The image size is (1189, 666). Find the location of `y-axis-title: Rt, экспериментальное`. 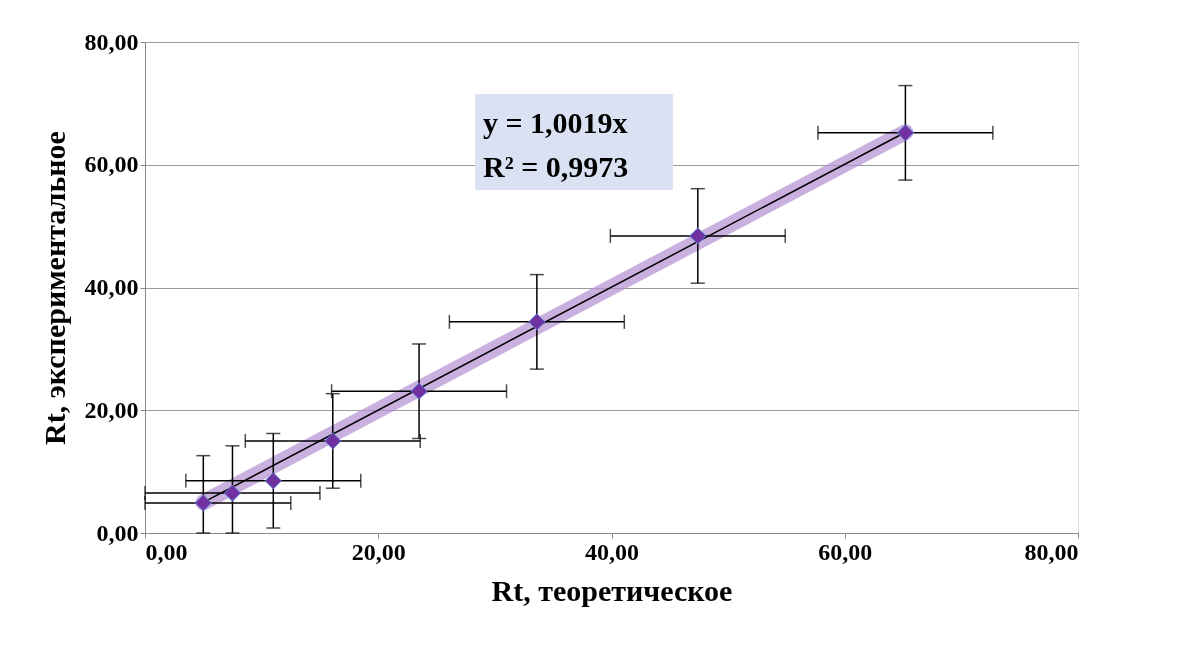

y-axis-title: Rt, экспериментальное is located at coordinates (54, 288).